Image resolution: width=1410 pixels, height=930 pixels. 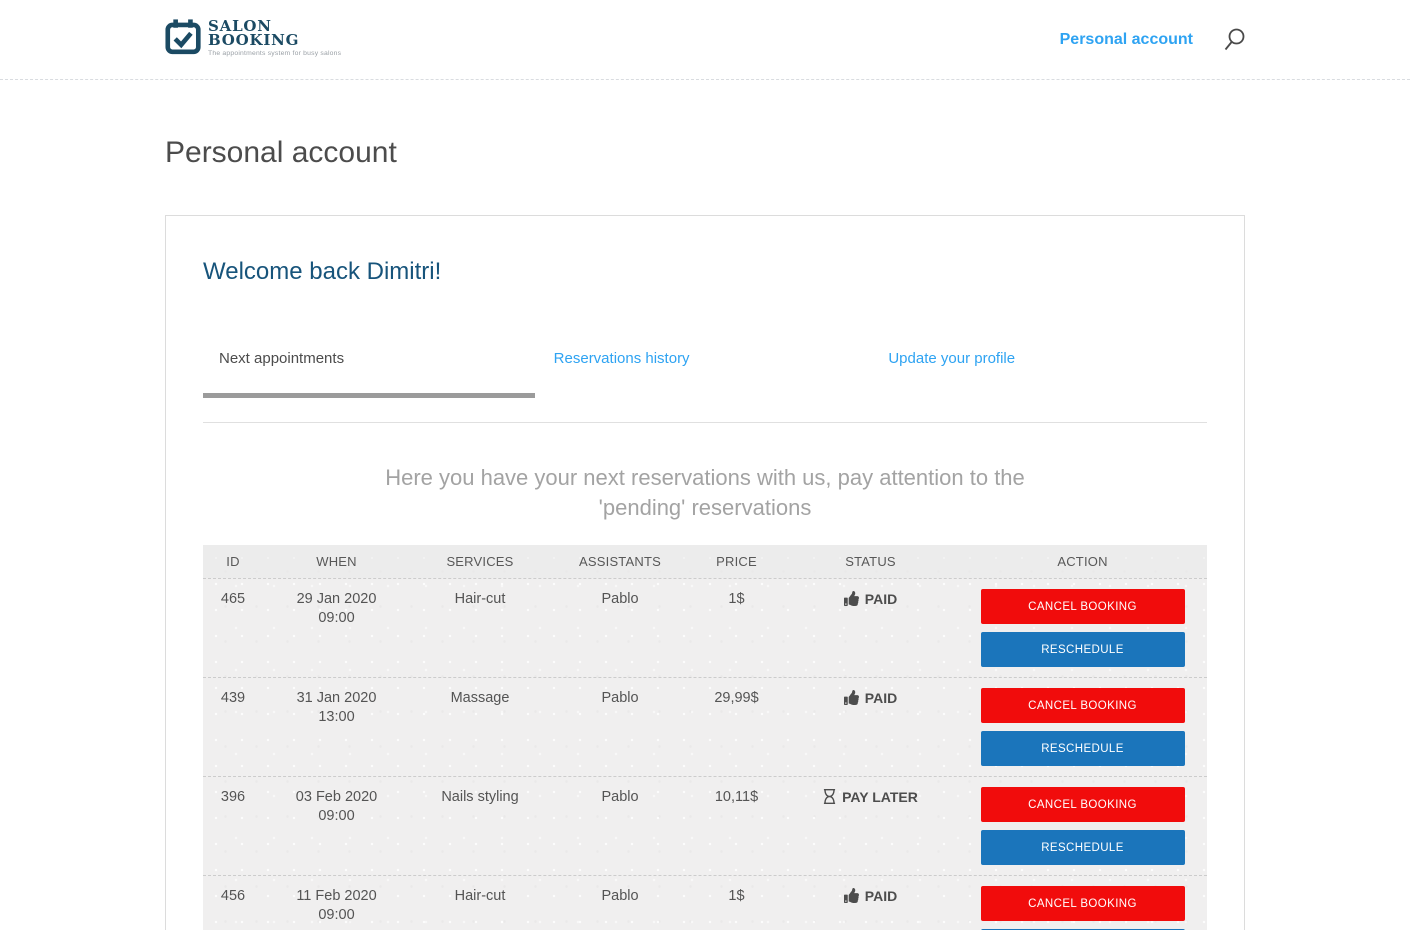 What do you see at coordinates (620, 561) in the screenshot?
I see `col-header-assistants: ASSISTANTS` at bounding box center [620, 561].